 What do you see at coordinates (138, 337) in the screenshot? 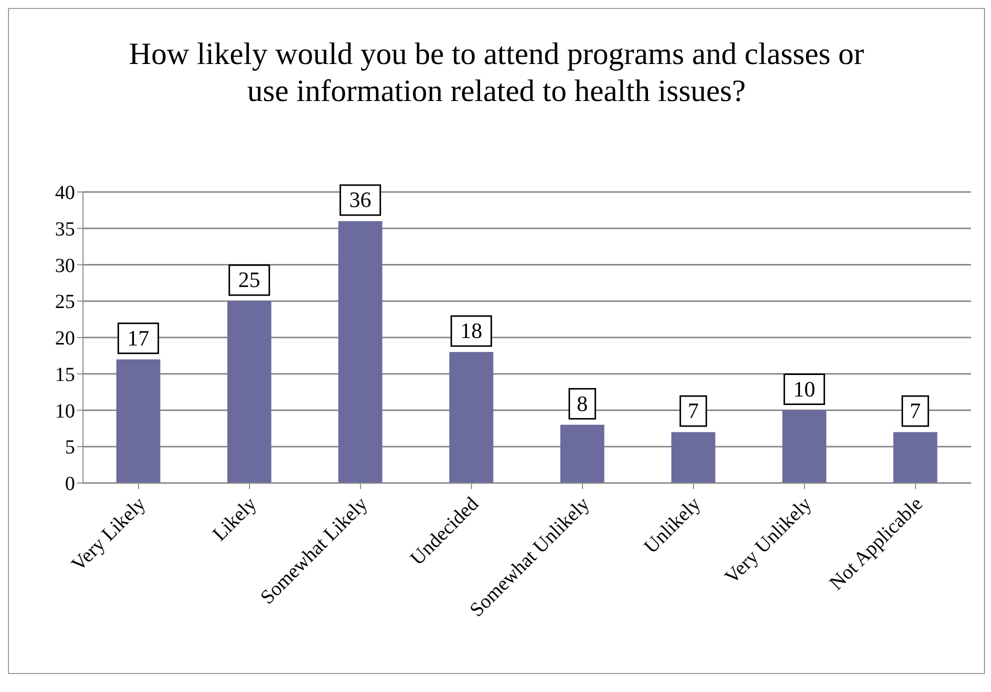
I see `data-label: 17` at bounding box center [138, 337].